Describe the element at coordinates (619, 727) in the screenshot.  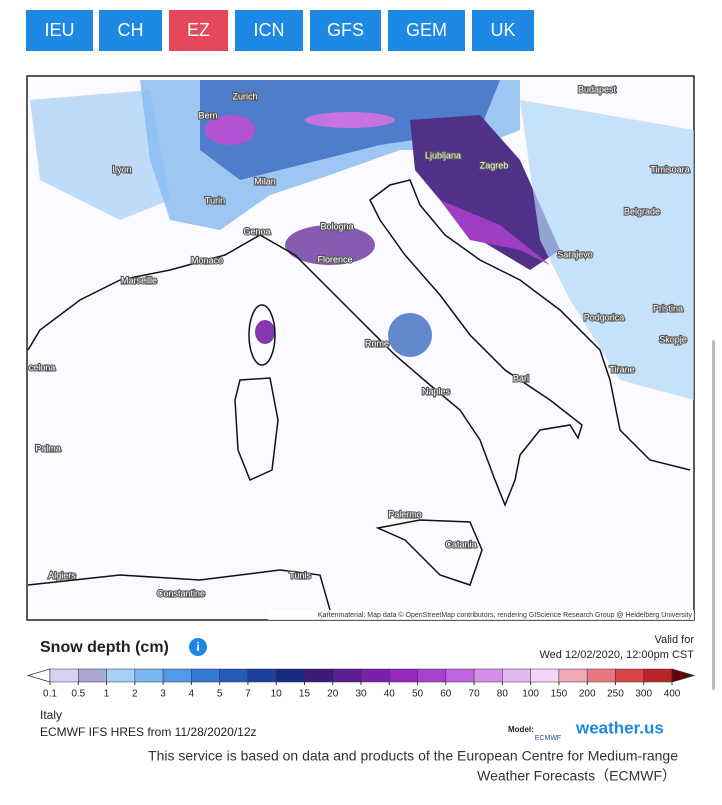
I see `brand-logo: weather.us` at that location.